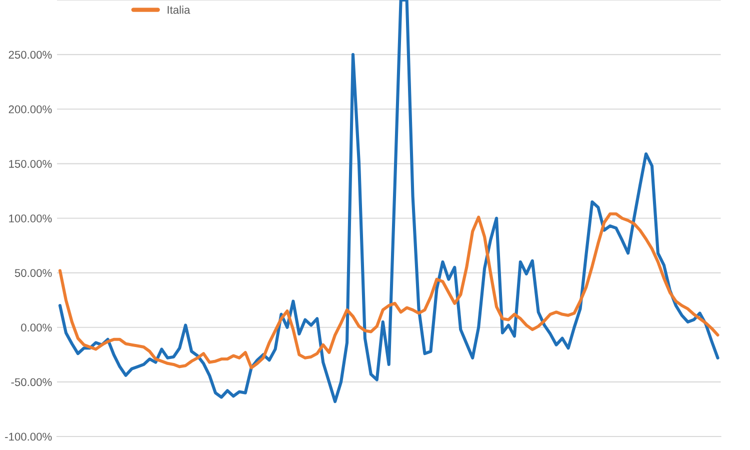 Image resolution: width=750 pixels, height=450 pixels. Describe the element at coordinates (30, 164) in the screenshot. I see `y-tick-label: 150.00%` at that location.